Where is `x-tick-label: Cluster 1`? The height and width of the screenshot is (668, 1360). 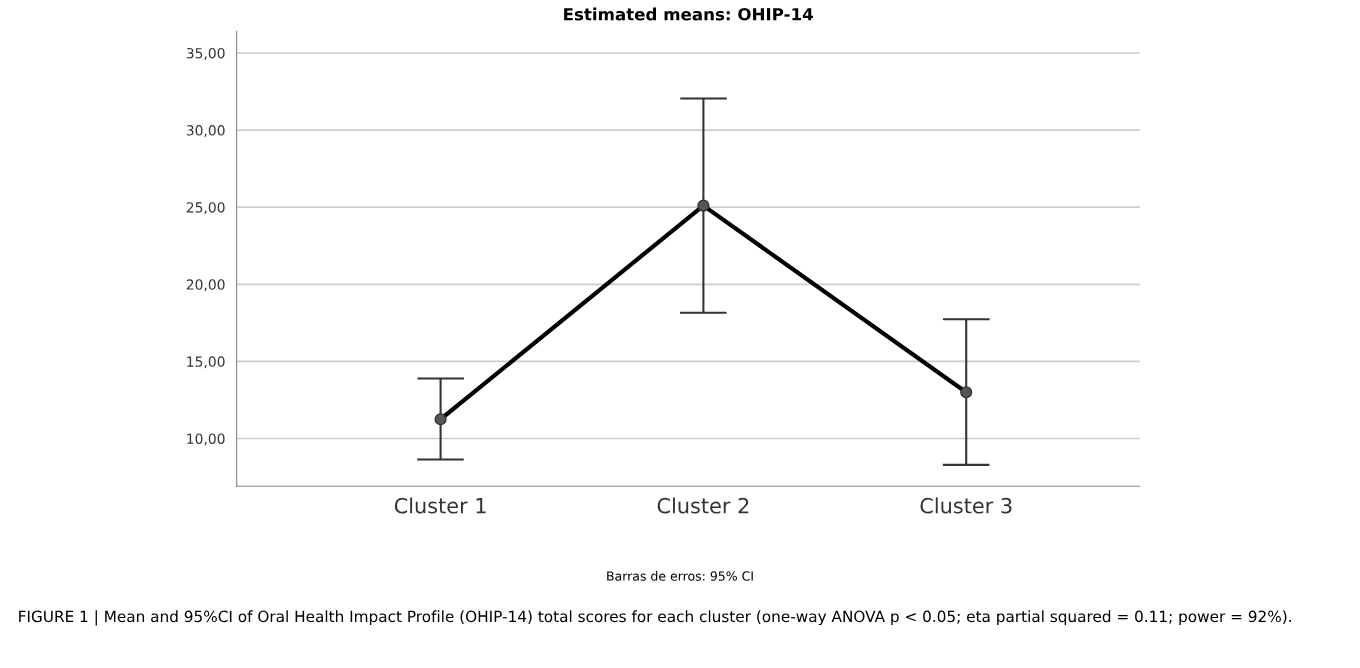
x-tick-label: Cluster 1 is located at coordinates (440, 505).